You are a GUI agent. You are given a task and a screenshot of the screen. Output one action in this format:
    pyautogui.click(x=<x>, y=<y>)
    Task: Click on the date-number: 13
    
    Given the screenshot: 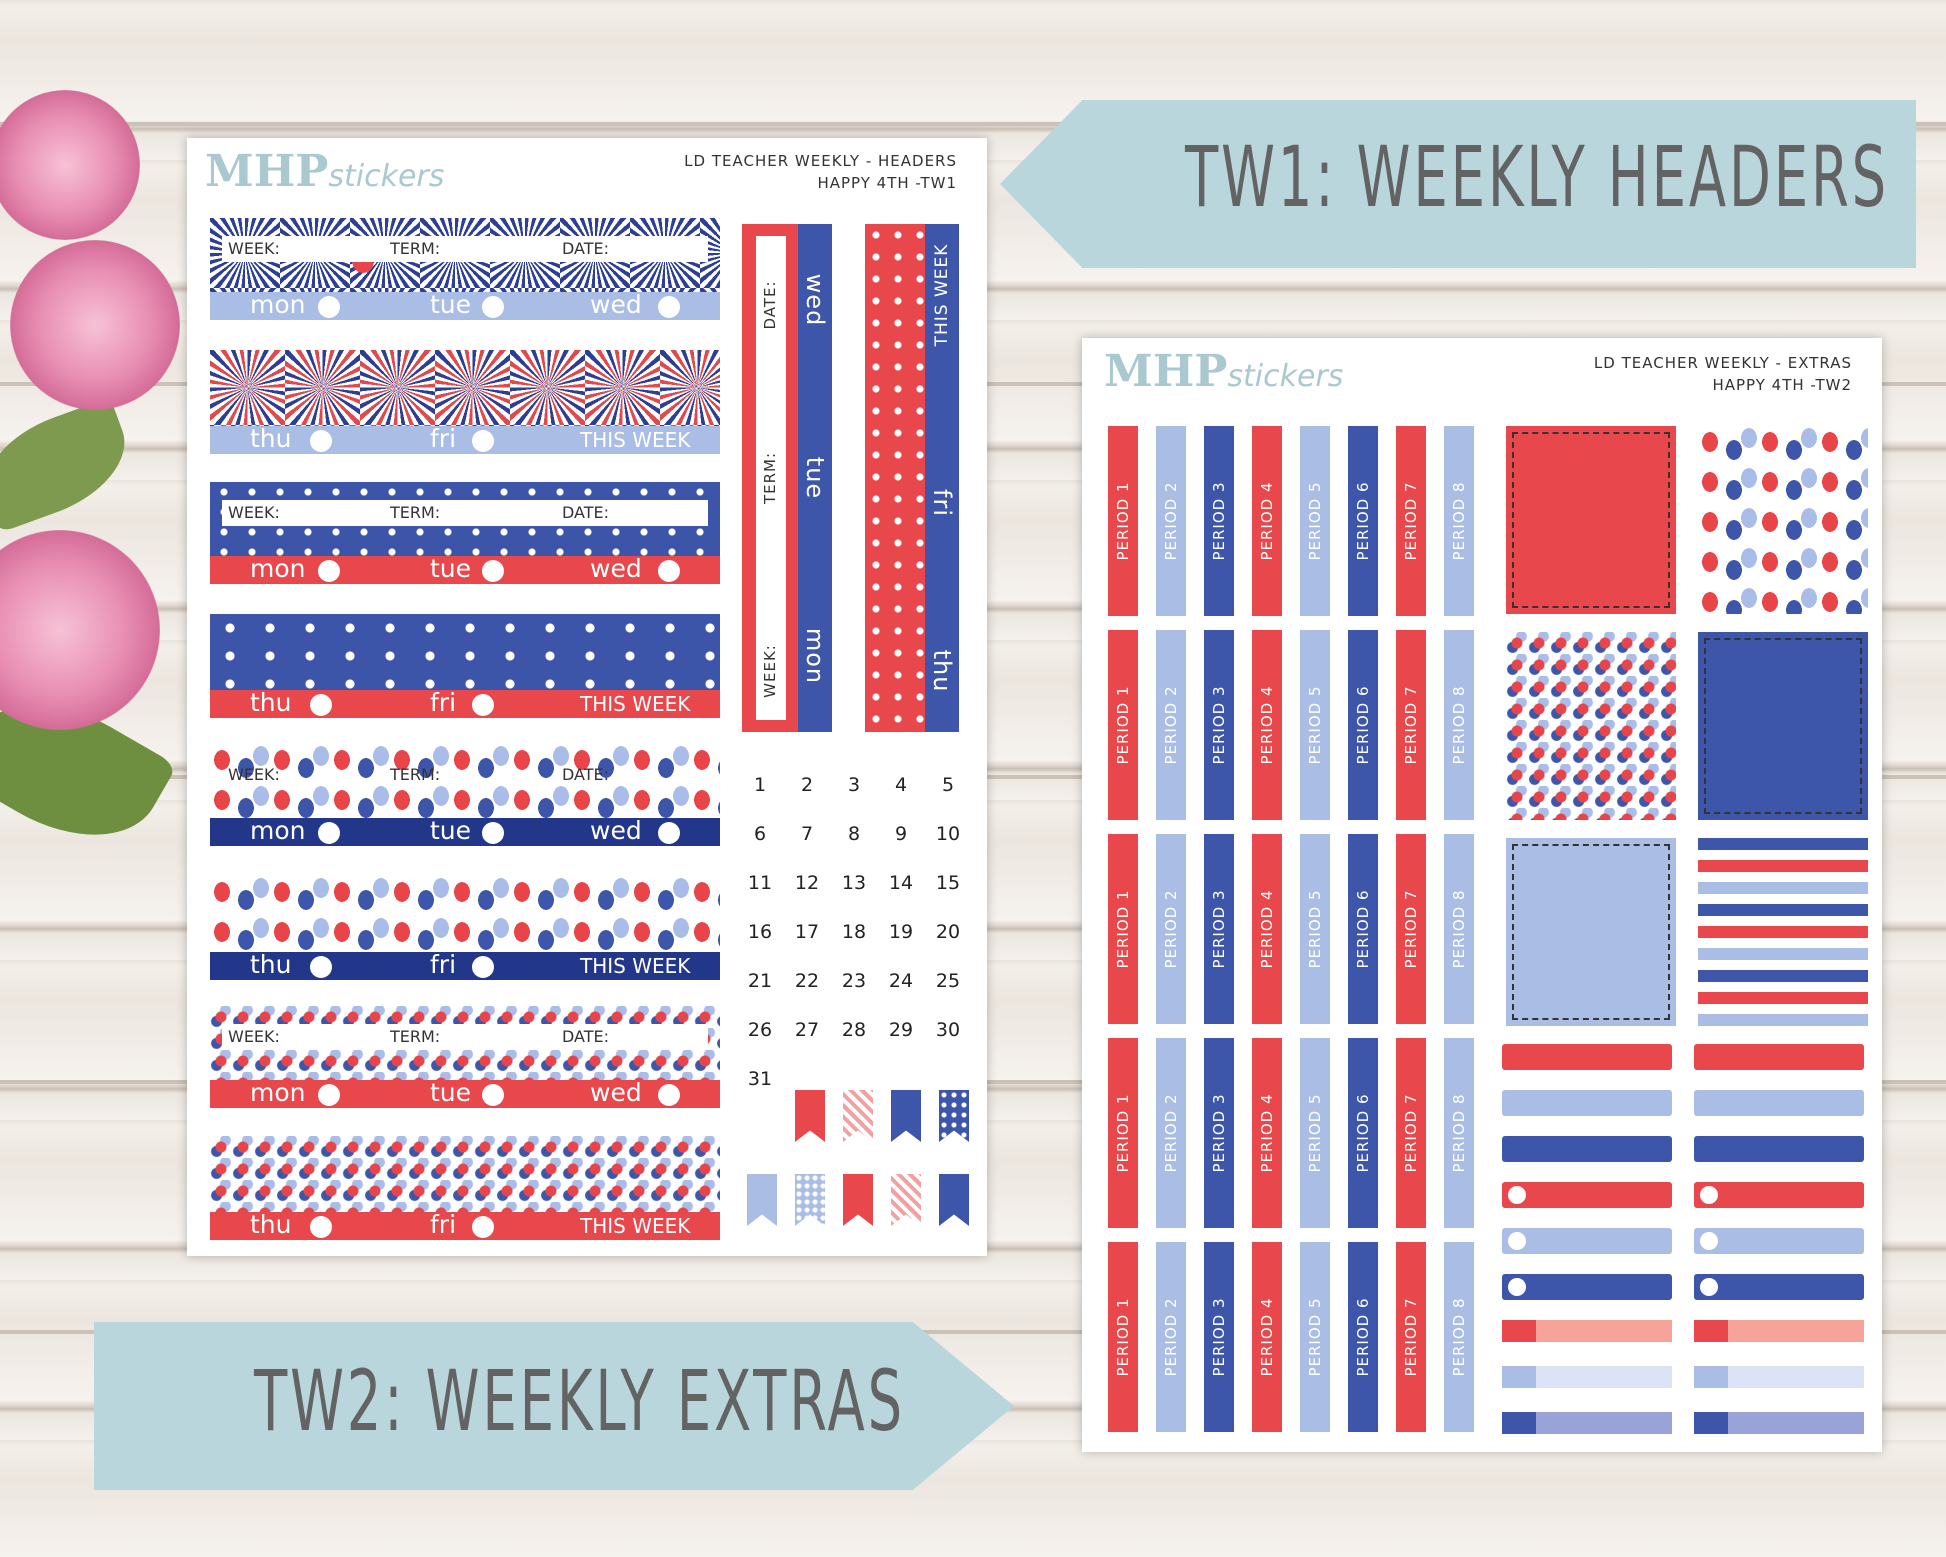 What is the action you would take?
    pyautogui.click(x=854, y=883)
    